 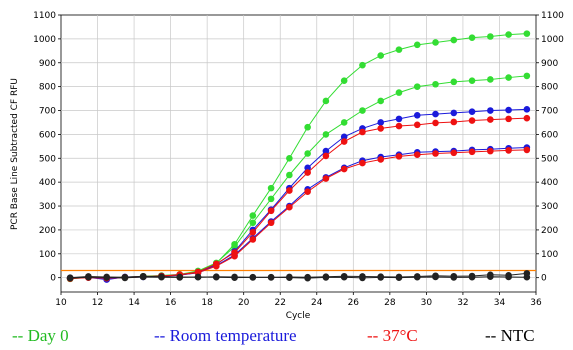 I want to click on y-tick-label-right: 300, so click(x=549, y=207).